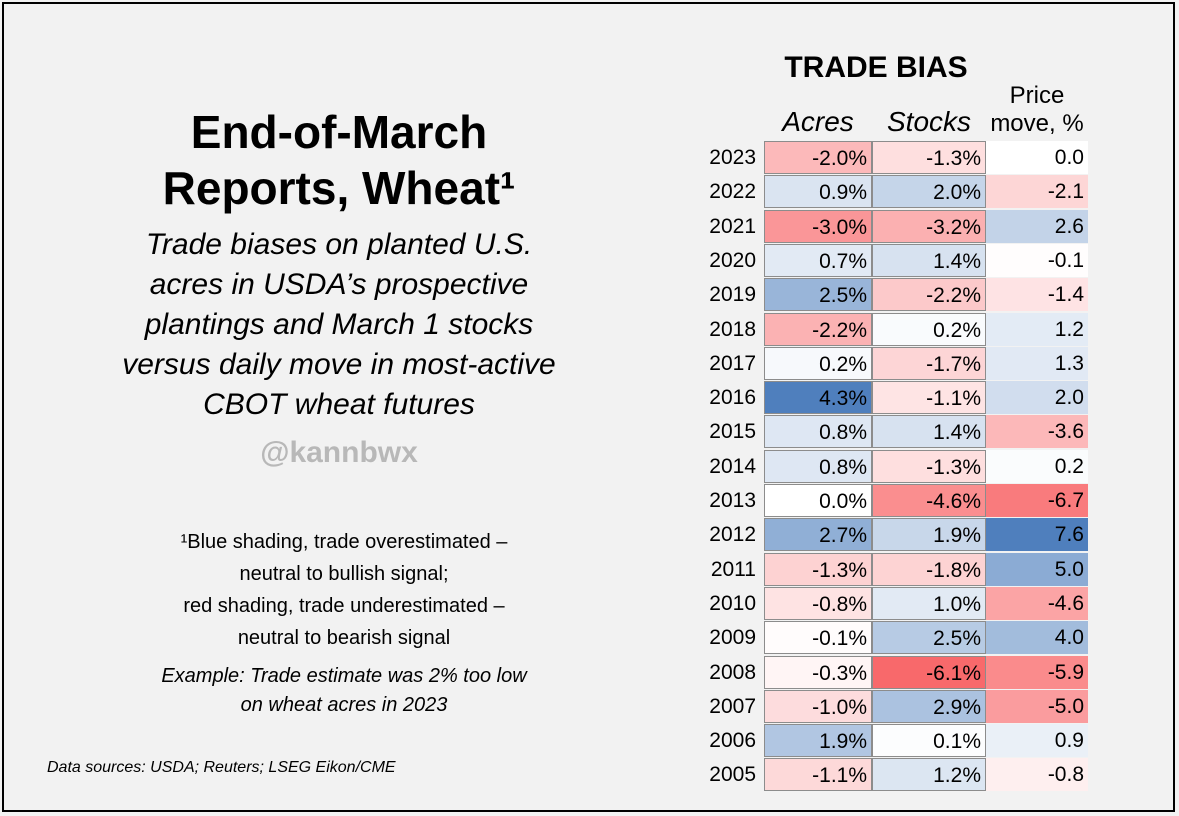 The image size is (1179, 816). Describe the element at coordinates (929, 672) in the screenshot. I see `stocks-cell: -6.1%` at that location.